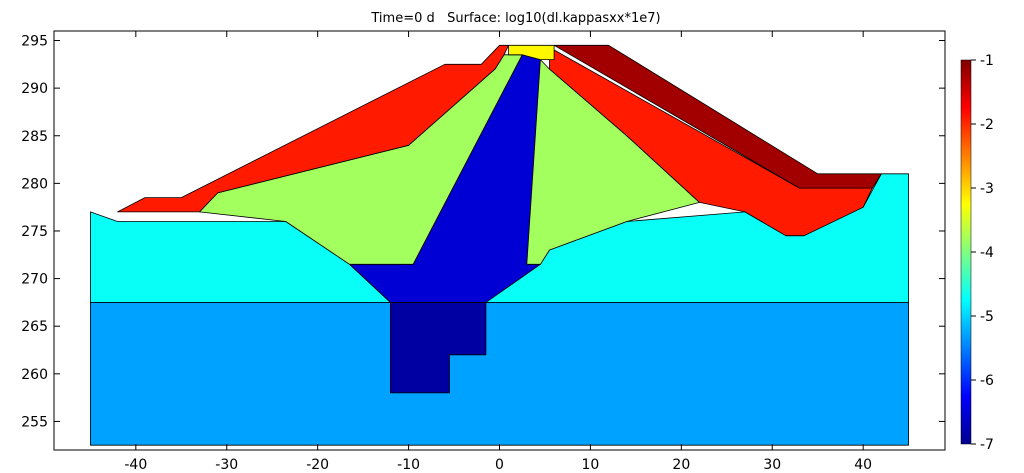 The image size is (1024, 473). I want to click on colorbar-tick-label: -4, so click(987, 253).